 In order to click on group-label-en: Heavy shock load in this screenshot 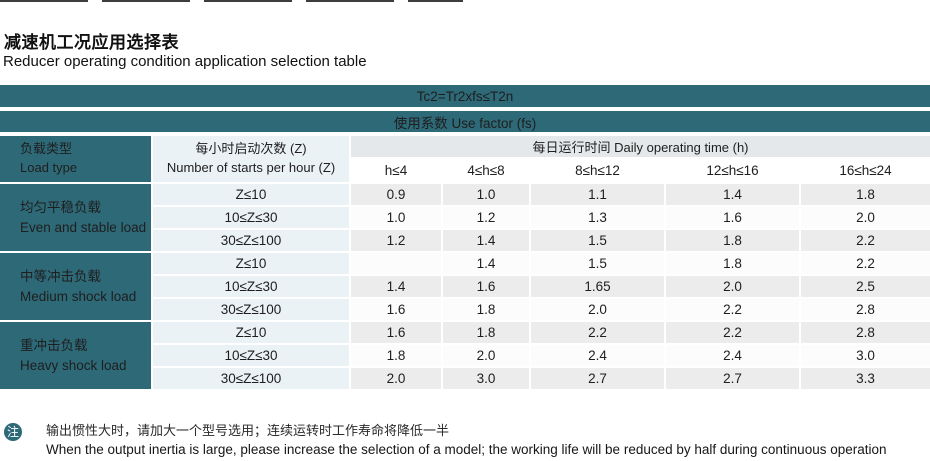, I will do `click(73, 365)`.